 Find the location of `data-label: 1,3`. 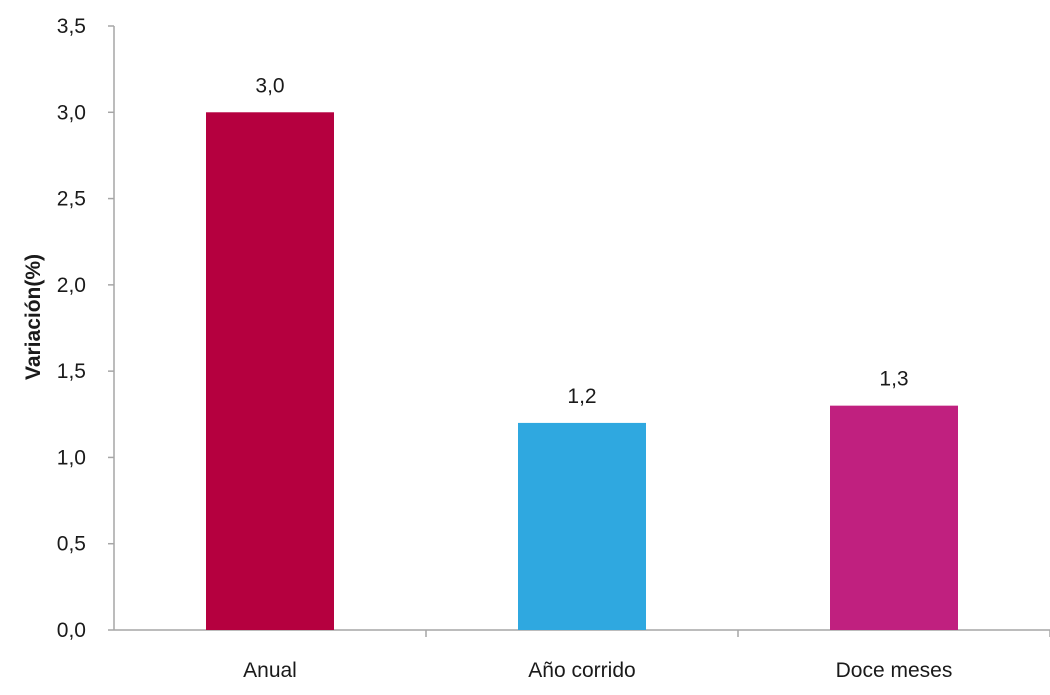

data-label: 1,3 is located at coordinates (893, 379).